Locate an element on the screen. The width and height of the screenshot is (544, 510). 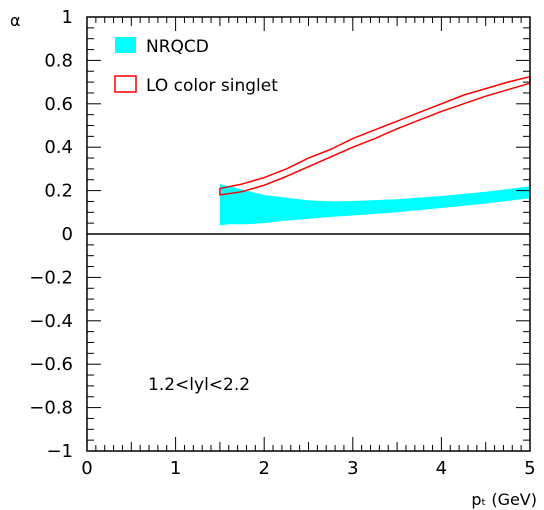
x-tick-label: 0 is located at coordinates (86, 468).